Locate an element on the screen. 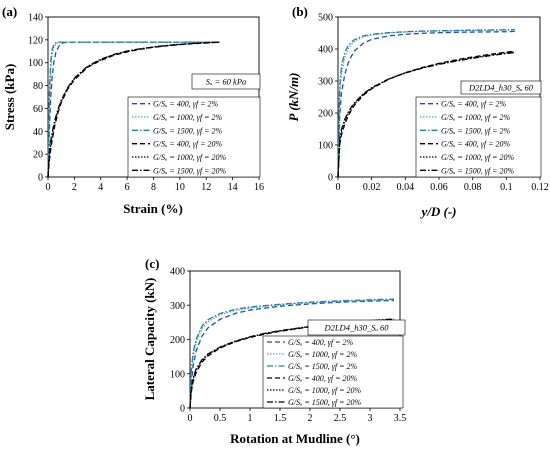 This screenshot has height=449, width=550. y-tick-label: 500 is located at coordinates (325, 18).